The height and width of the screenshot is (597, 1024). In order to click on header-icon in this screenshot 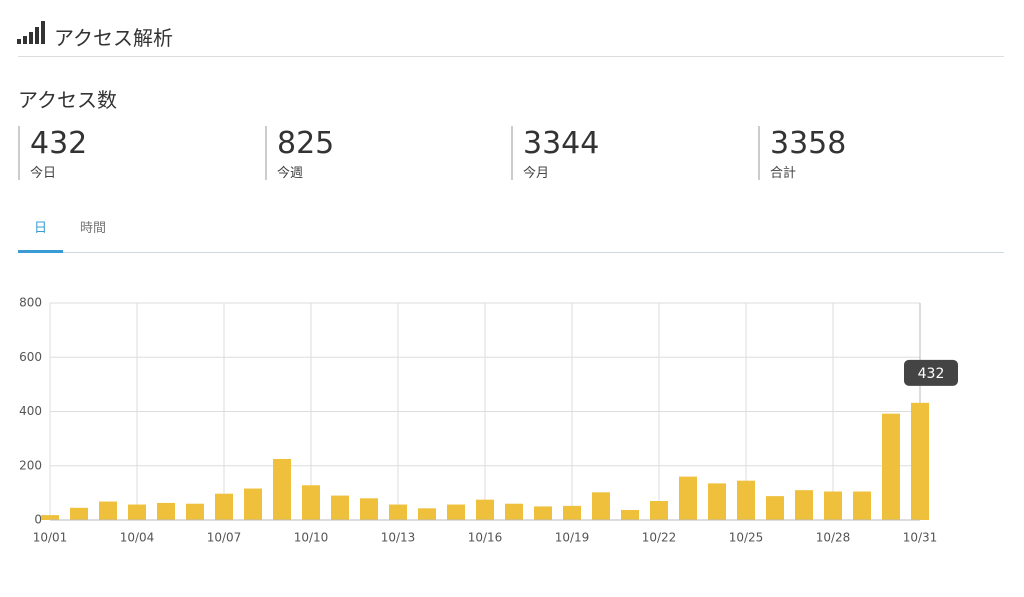, I will do `click(31, 32)`.